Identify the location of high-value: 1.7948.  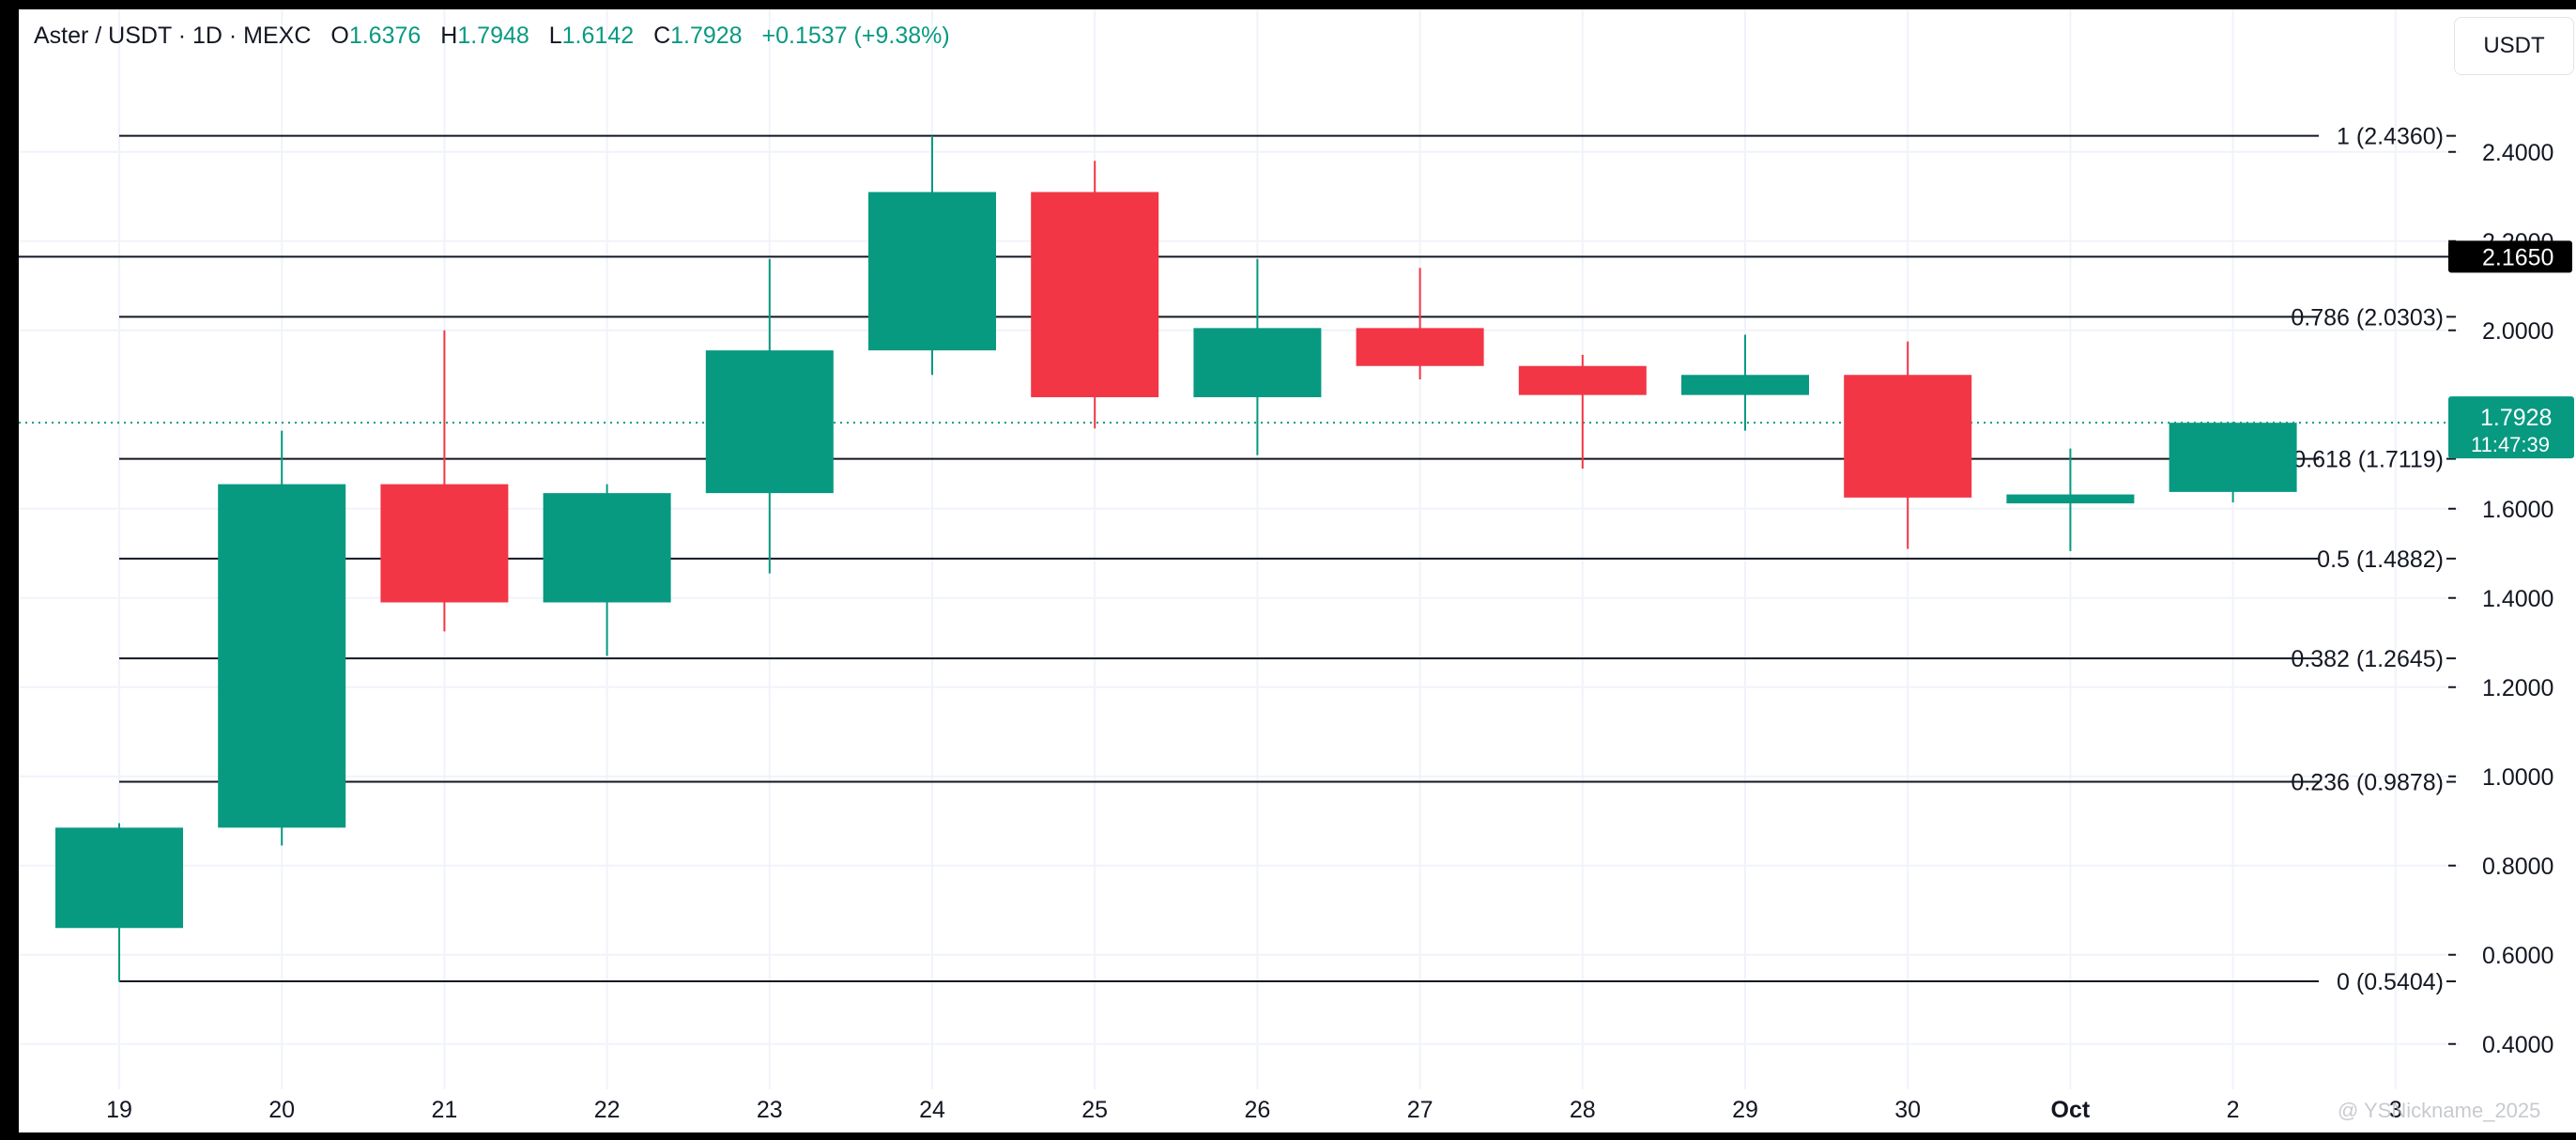
(493, 36).